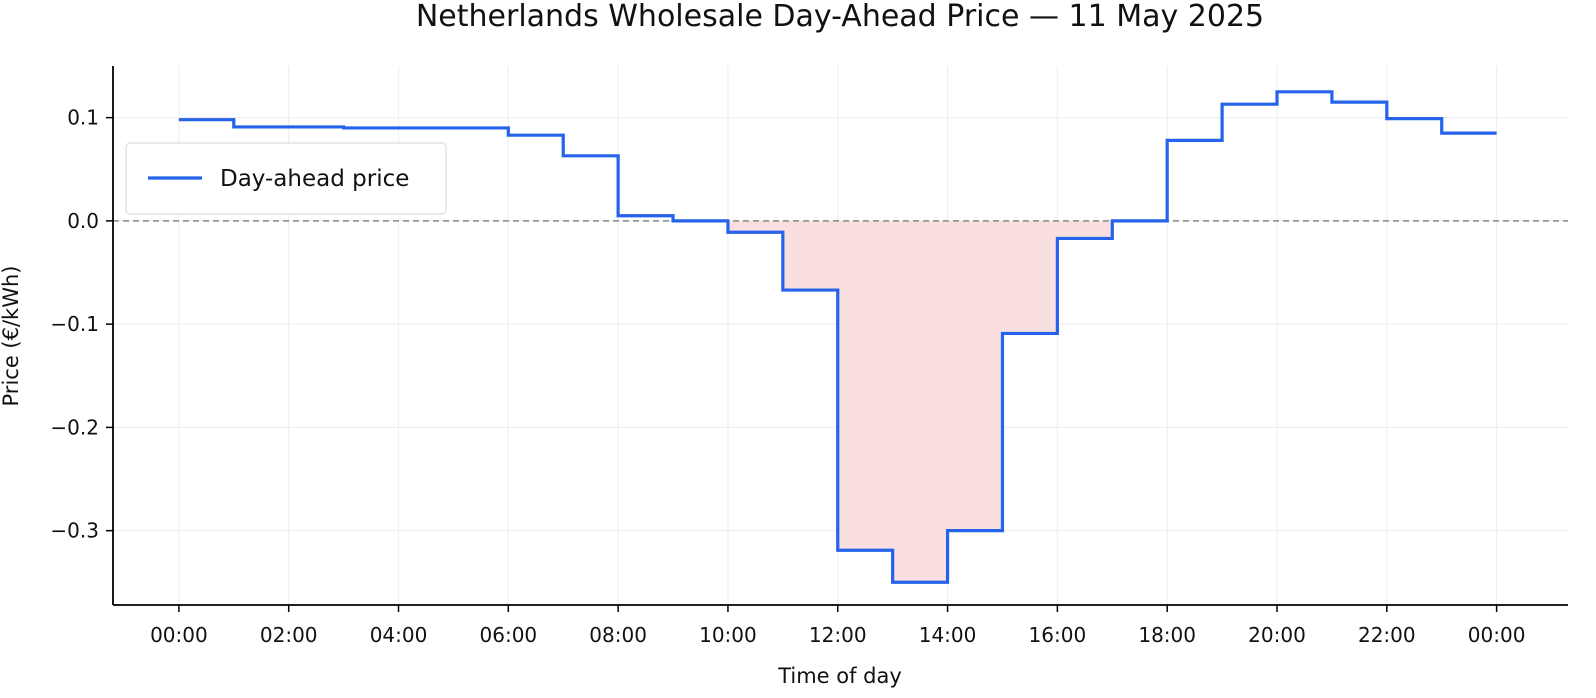 Image resolution: width=1596 pixels, height=698 pixels. Describe the element at coordinates (83, 118) in the screenshot. I see `y-tick-label: 0.1` at that location.